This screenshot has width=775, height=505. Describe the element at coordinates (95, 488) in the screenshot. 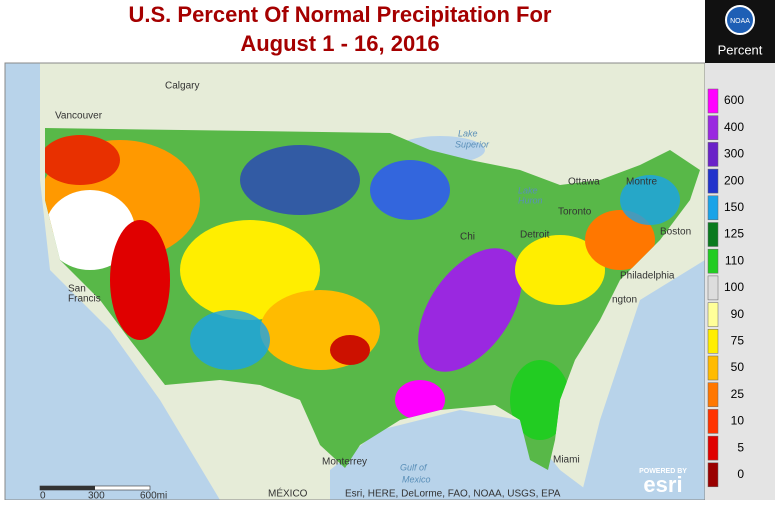

I see `scale-bar` at that location.